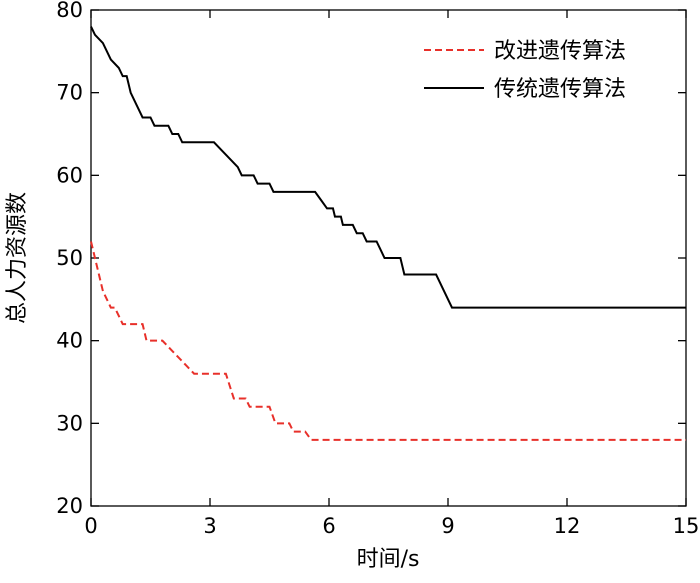 The width and height of the screenshot is (700, 583). What do you see at coordinates (69, 341) in the screenshot?
I see `y-tick-label: 40` at bounding box center [69, 341].